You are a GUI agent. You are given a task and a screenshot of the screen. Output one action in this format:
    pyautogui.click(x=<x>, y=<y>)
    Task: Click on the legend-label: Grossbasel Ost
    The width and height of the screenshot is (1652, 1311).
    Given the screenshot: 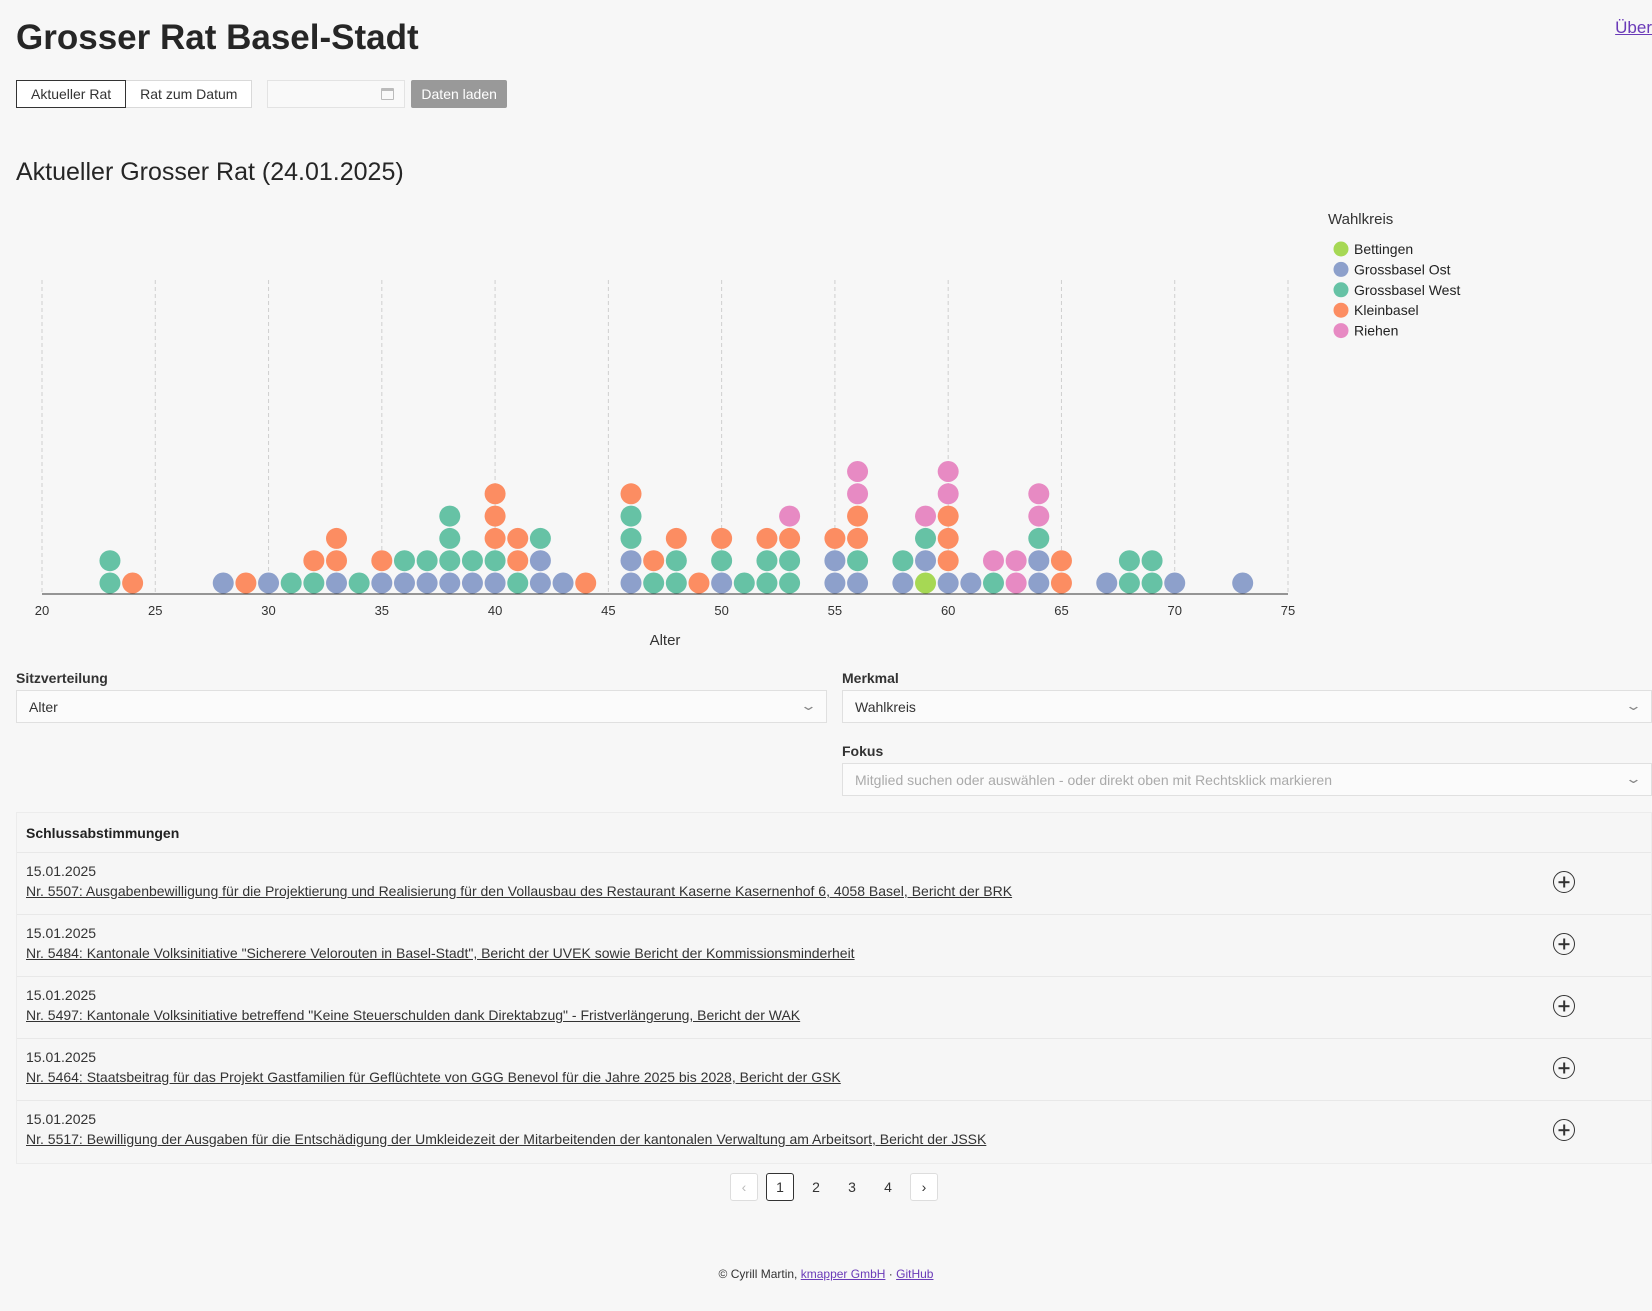 What is the action you would take?
    pyautogui.click(x=1402, y=269)
    